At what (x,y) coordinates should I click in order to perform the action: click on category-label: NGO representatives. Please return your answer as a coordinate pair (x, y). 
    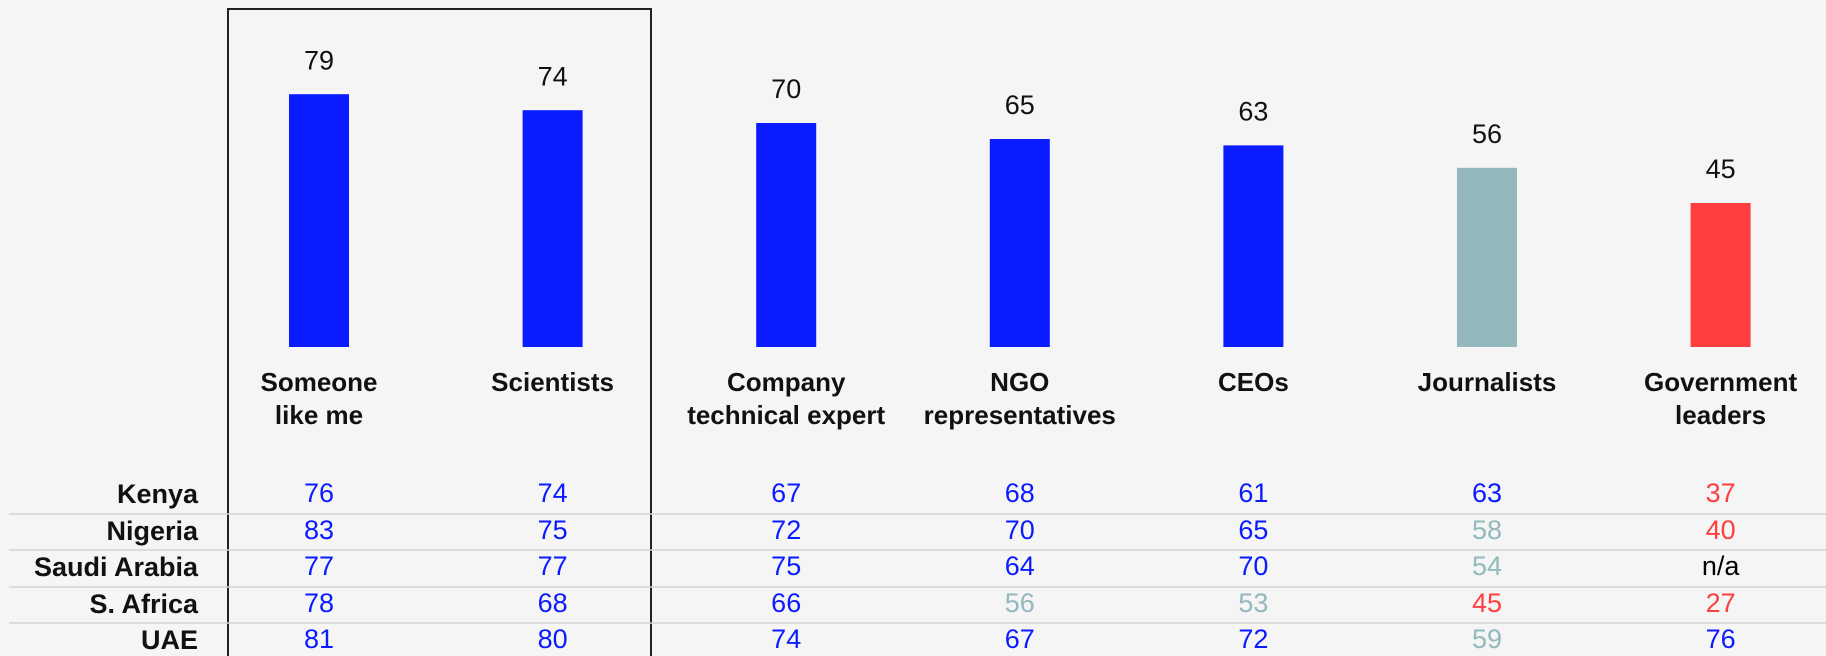
    Looking at the image, I should click on (1019, 398).